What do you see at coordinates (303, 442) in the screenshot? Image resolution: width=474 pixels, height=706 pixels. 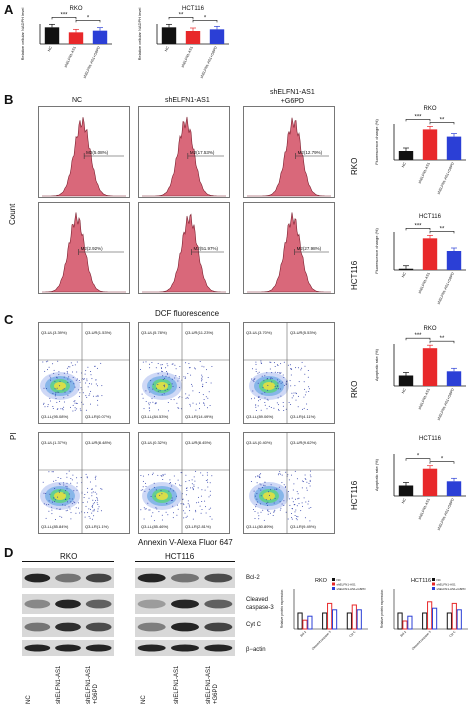 I see `quadrant-ur-label: Q3-UR(9.62%)` at bounding box center [303, 442].